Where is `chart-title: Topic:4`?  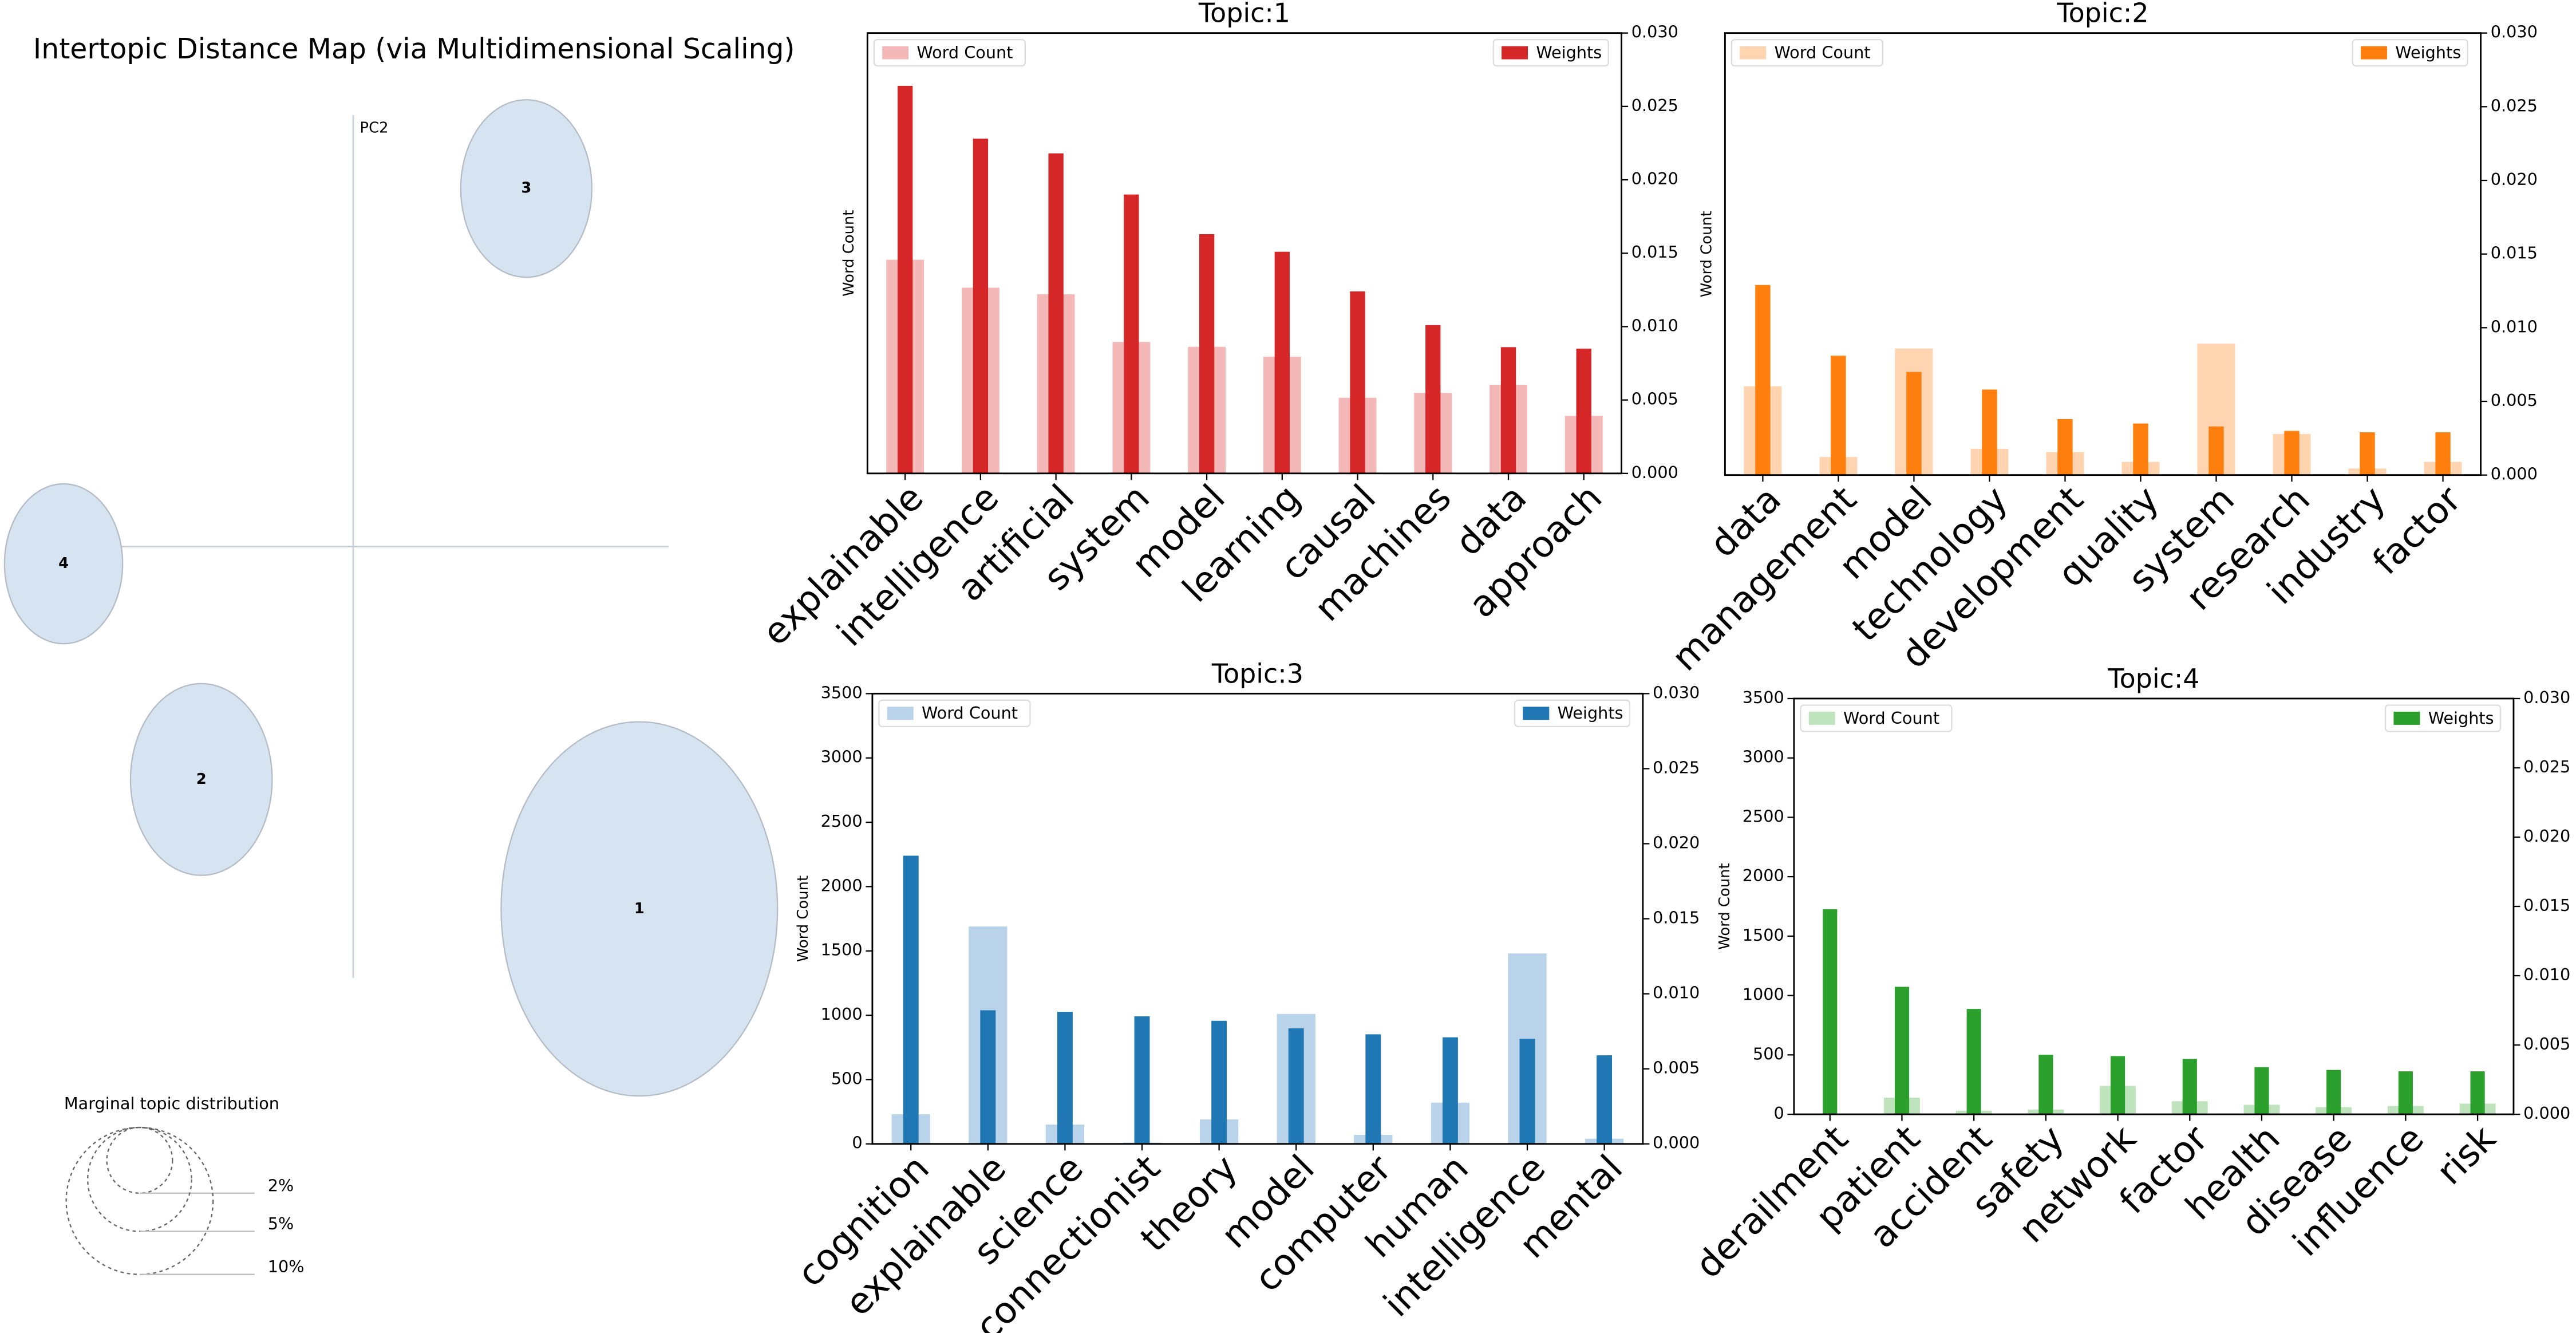 chart-title: Topic:4 is located at coordinates (2153, 678).